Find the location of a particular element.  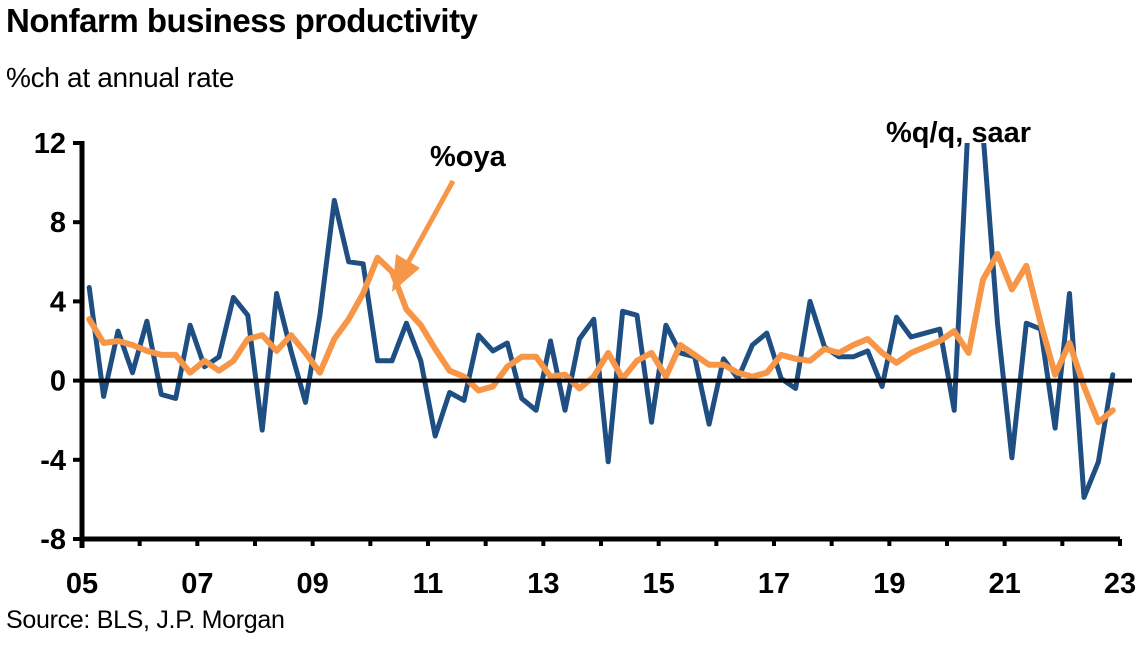

x-tick-label: 05 is located at coordinates (82, 584).